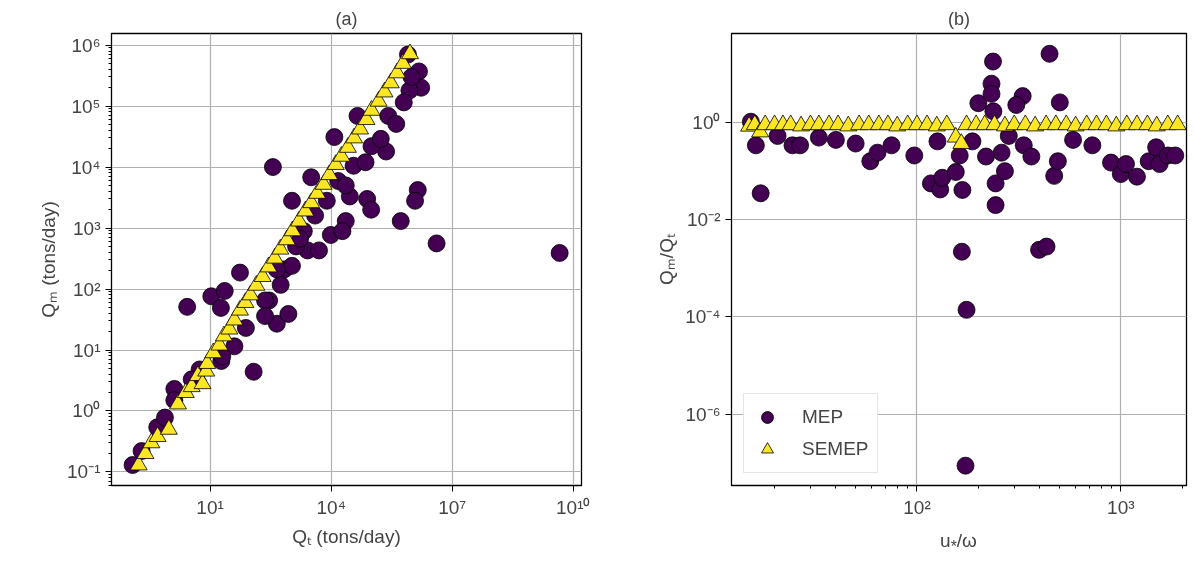 This screenshot has width=1194, height=567. What do you see at coordinates (667, 259) in the screenshot?
I see `y-axis-title: Qₘ/Qₜ` at bounding box center [667, 259].